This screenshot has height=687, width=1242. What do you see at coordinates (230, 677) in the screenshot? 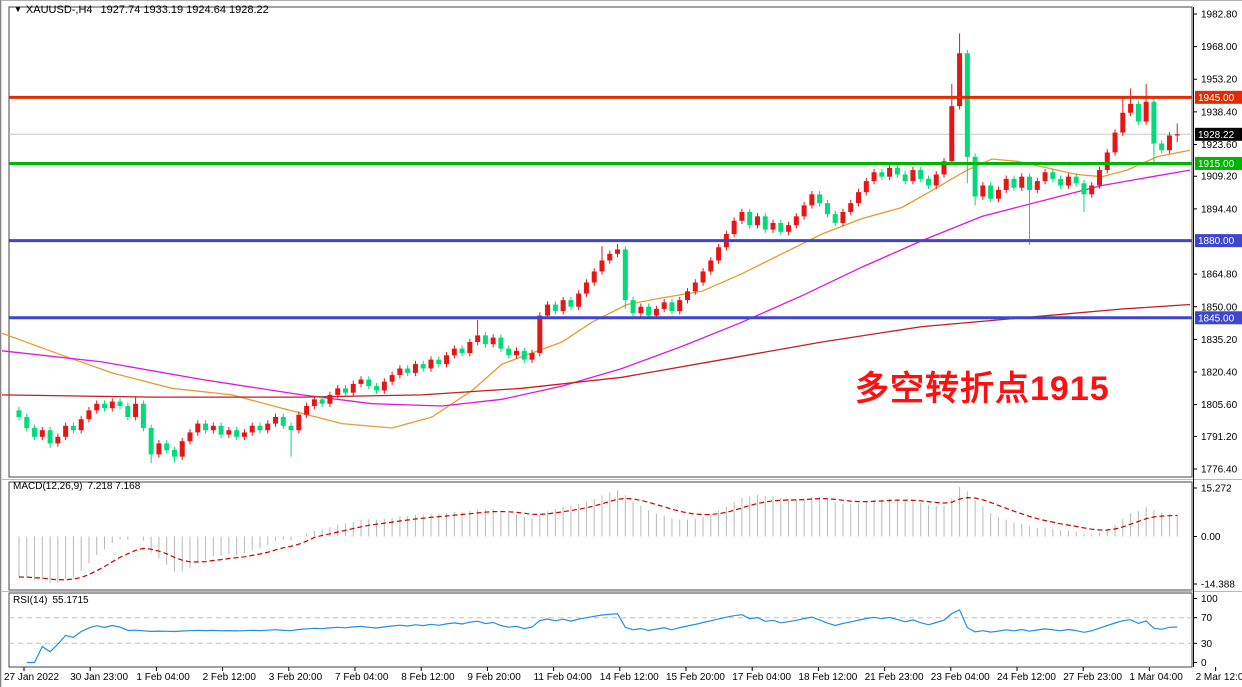
I see `time-tick-label: 2 Feb 12:00` at bounding box center [230, 677].